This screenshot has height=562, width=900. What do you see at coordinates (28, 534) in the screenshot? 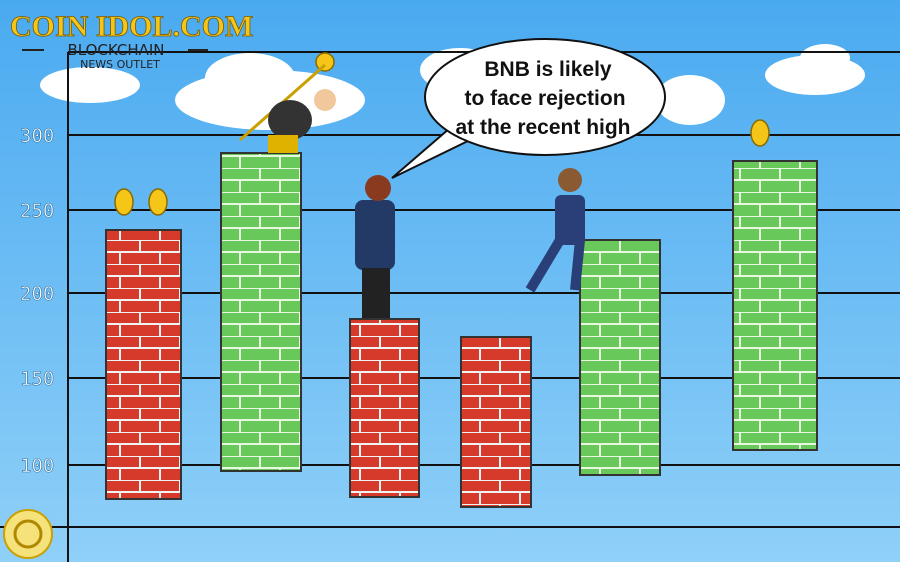
I see `corner-badge` at bounding box center [28, 534].